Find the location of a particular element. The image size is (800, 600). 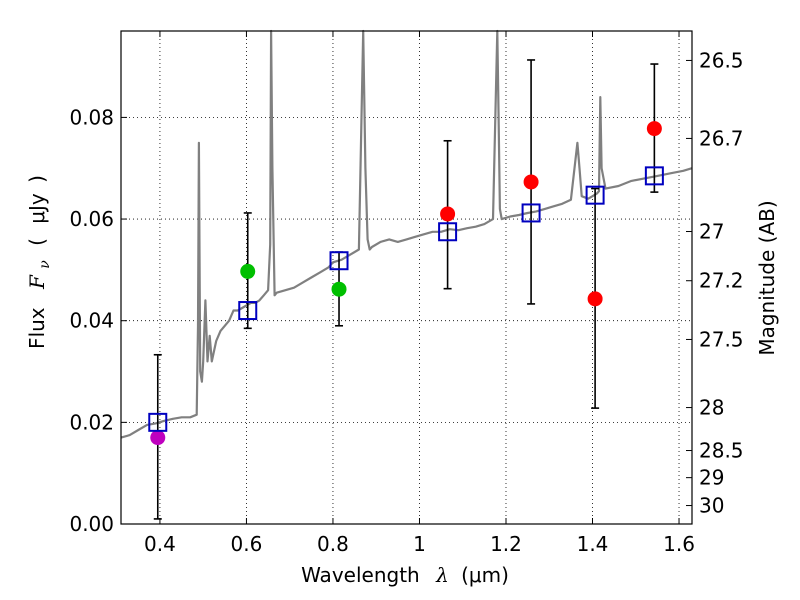

y-axis-unit: μJy is located at coordinates (37, 208).